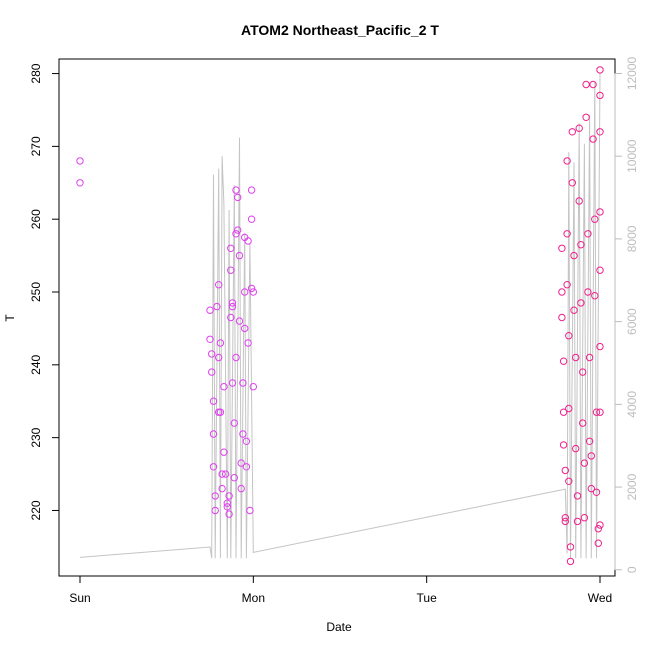 The image size is (650, 650). Describe the element at coordinates (36, 146) in the screenshot. I see `y-tick-label: 270` at that location.